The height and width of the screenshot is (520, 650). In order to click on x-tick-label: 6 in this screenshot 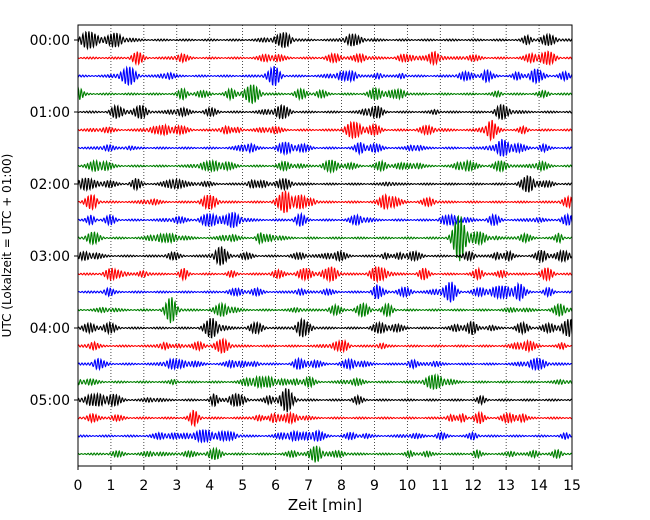, I will do `click(275, 486)`.